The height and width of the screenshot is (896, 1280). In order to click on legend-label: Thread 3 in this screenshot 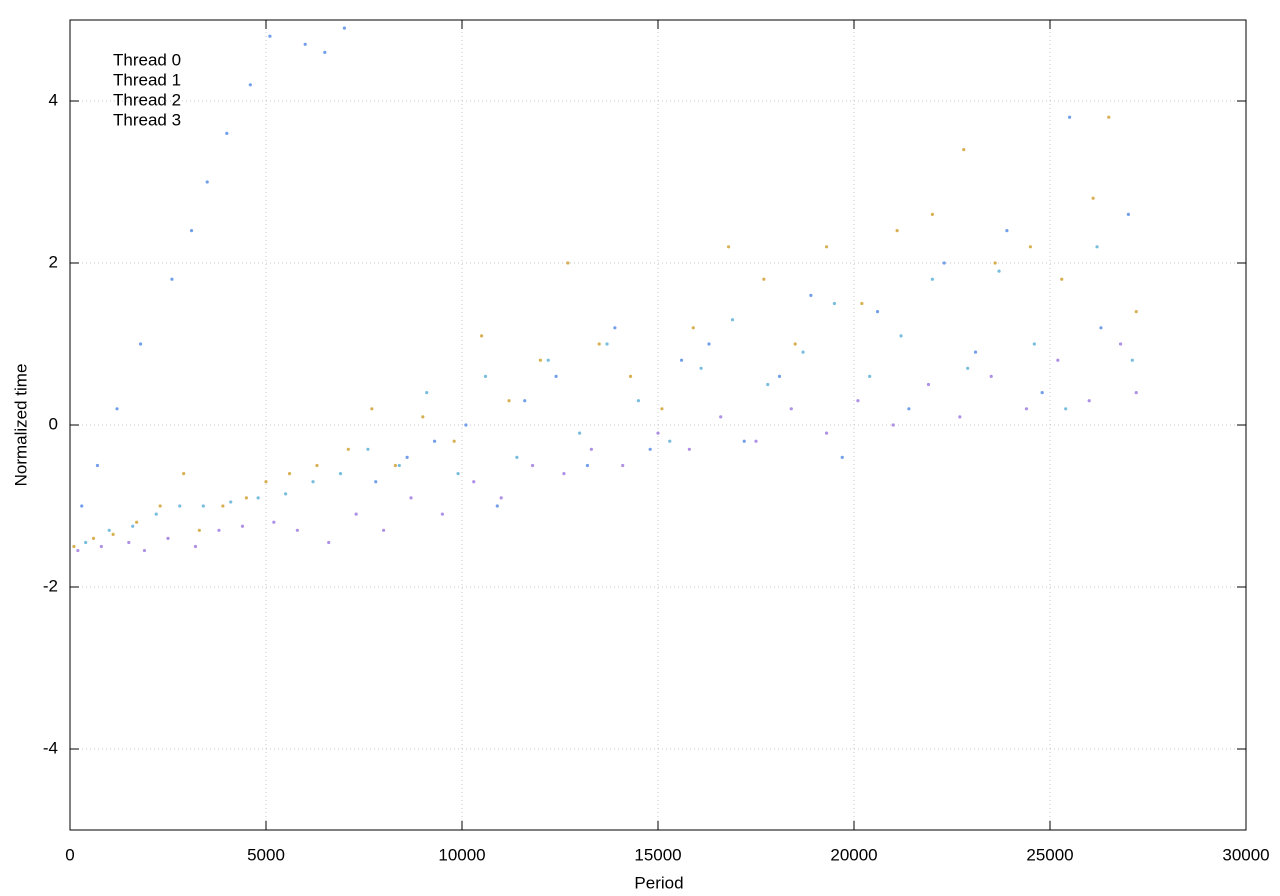, I will do `click(147, 119)`.